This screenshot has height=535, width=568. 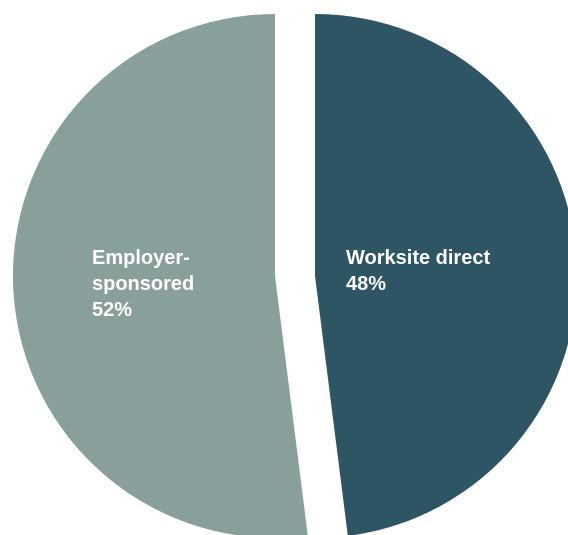 I want to click on slice-name-label: Worksite direct, so click(x=418, y=258).